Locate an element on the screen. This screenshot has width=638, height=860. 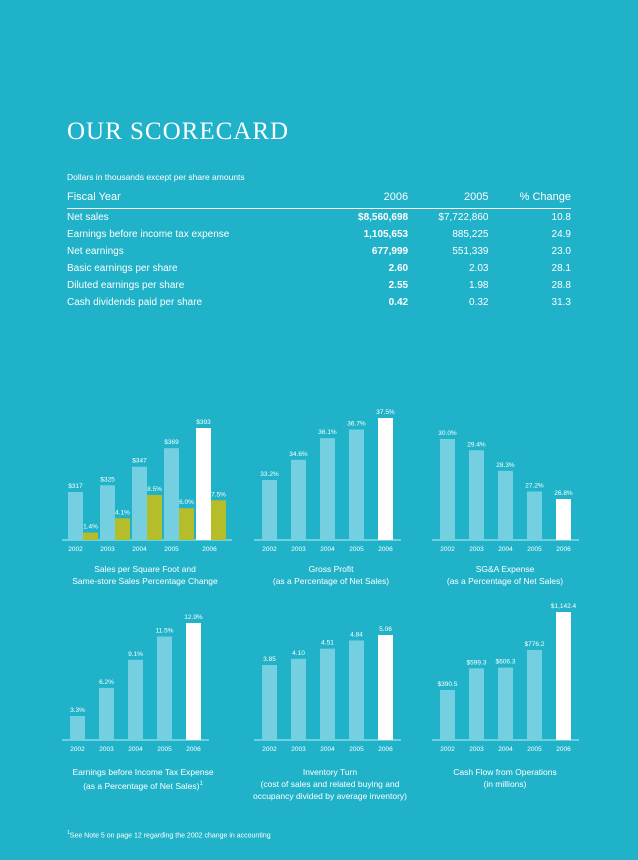
data-label-2005: 4.84 is located at coordinates (356, 634).